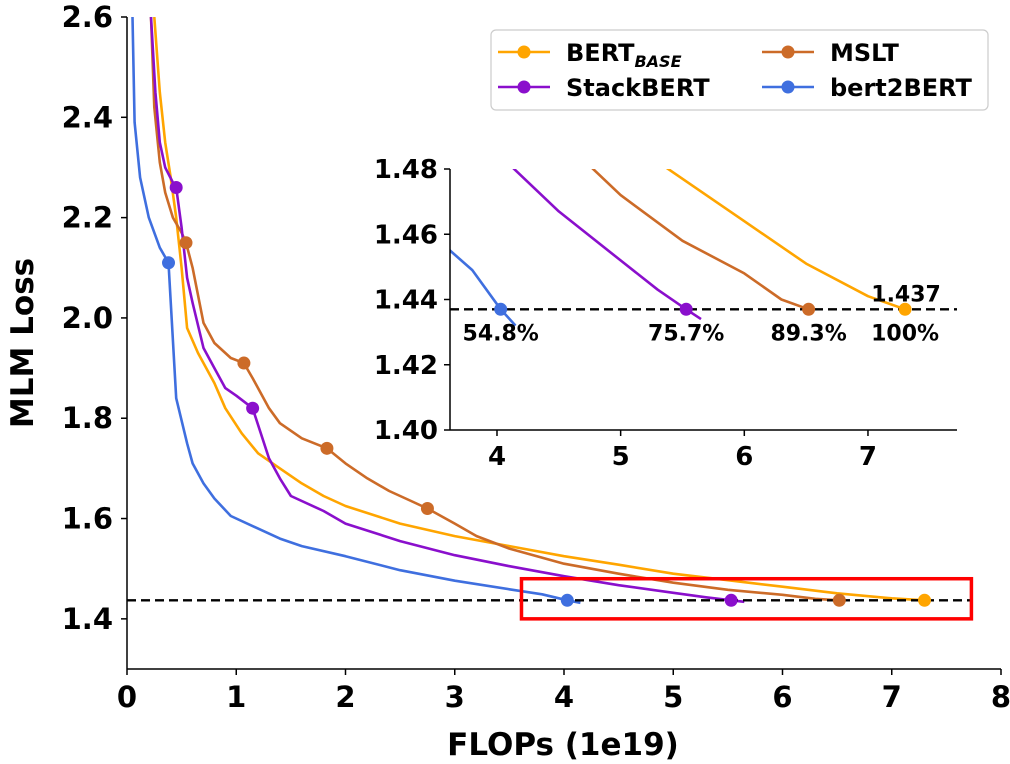 The width and height of the screenshot is (1010, 764). What do you see at coordinates (868, 457) in the screenshot?
I see `inset-x-tick-label: 7` at bounding box center [868, 457].